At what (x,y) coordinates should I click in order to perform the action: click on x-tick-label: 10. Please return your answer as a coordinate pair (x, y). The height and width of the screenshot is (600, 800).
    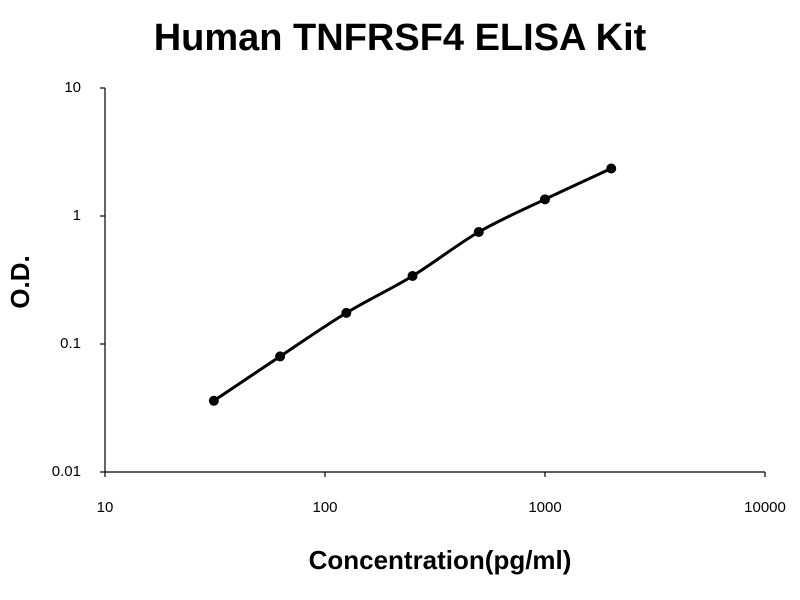
    Looking at the image, I should click on (105, 507).